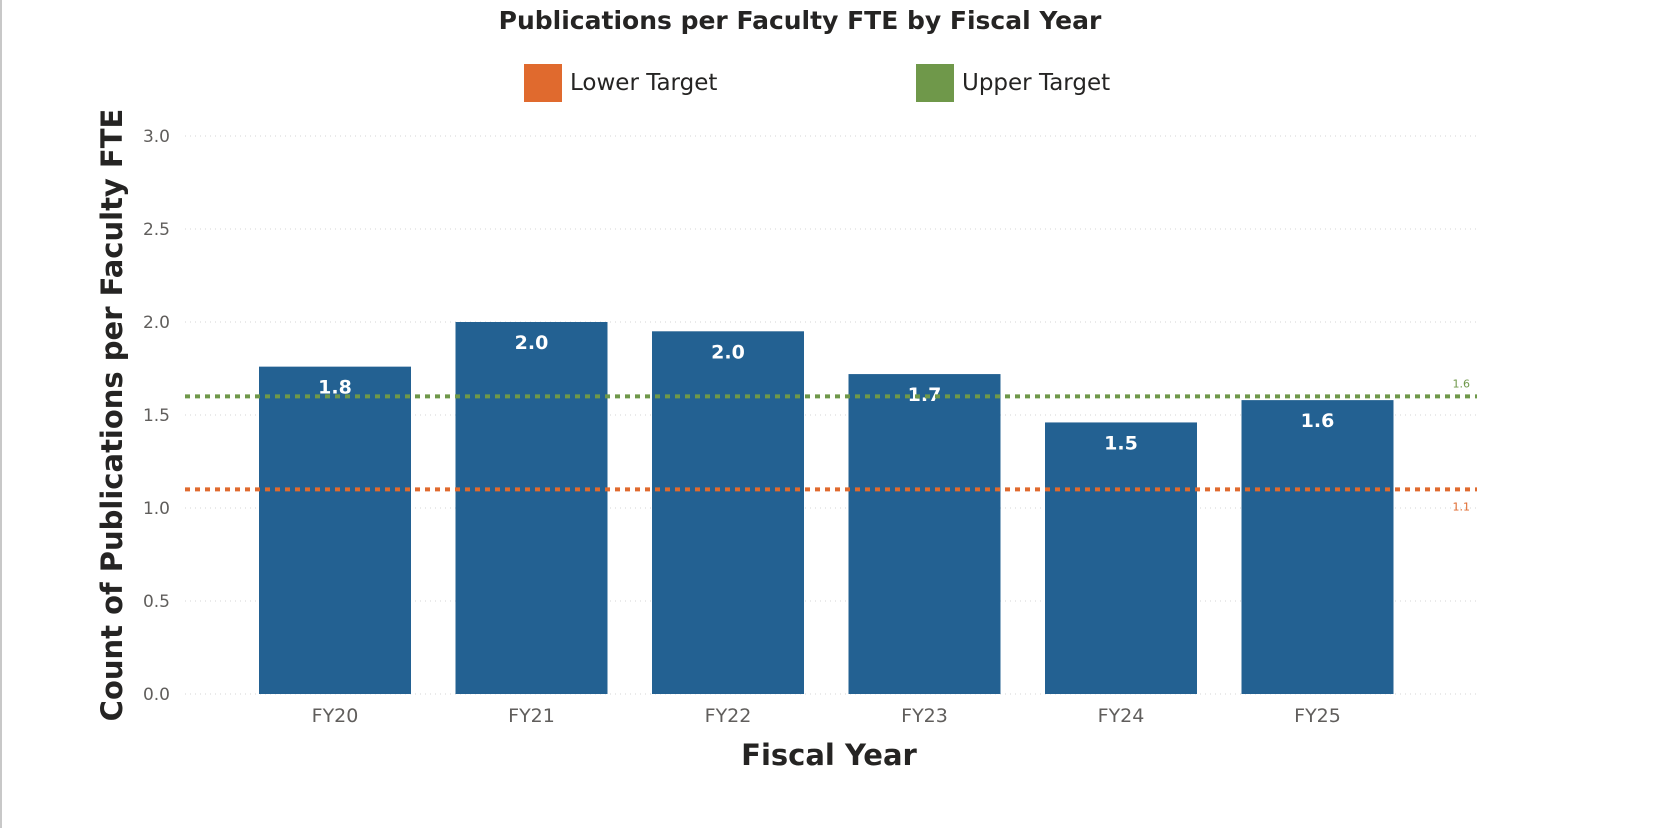 This screenshot has width=1666, height=828. What do you see at coordinates (112, 415) in the screenshot?
I see `y-axis-title: Count of Publications per Faculty FTE` at bounding box center [112, 415].